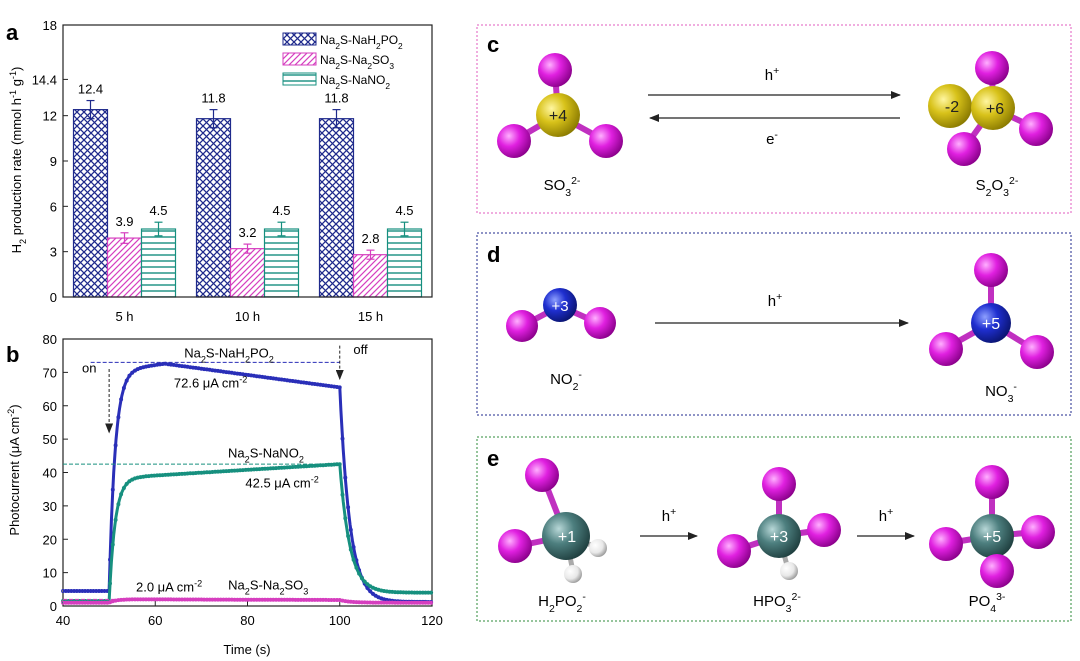 This screenshot has width=1080, height=661. Describe the element at coordinates (229, 354) in the screenshot. I see `series-label: Na2S-NaH2PO2` at that location.